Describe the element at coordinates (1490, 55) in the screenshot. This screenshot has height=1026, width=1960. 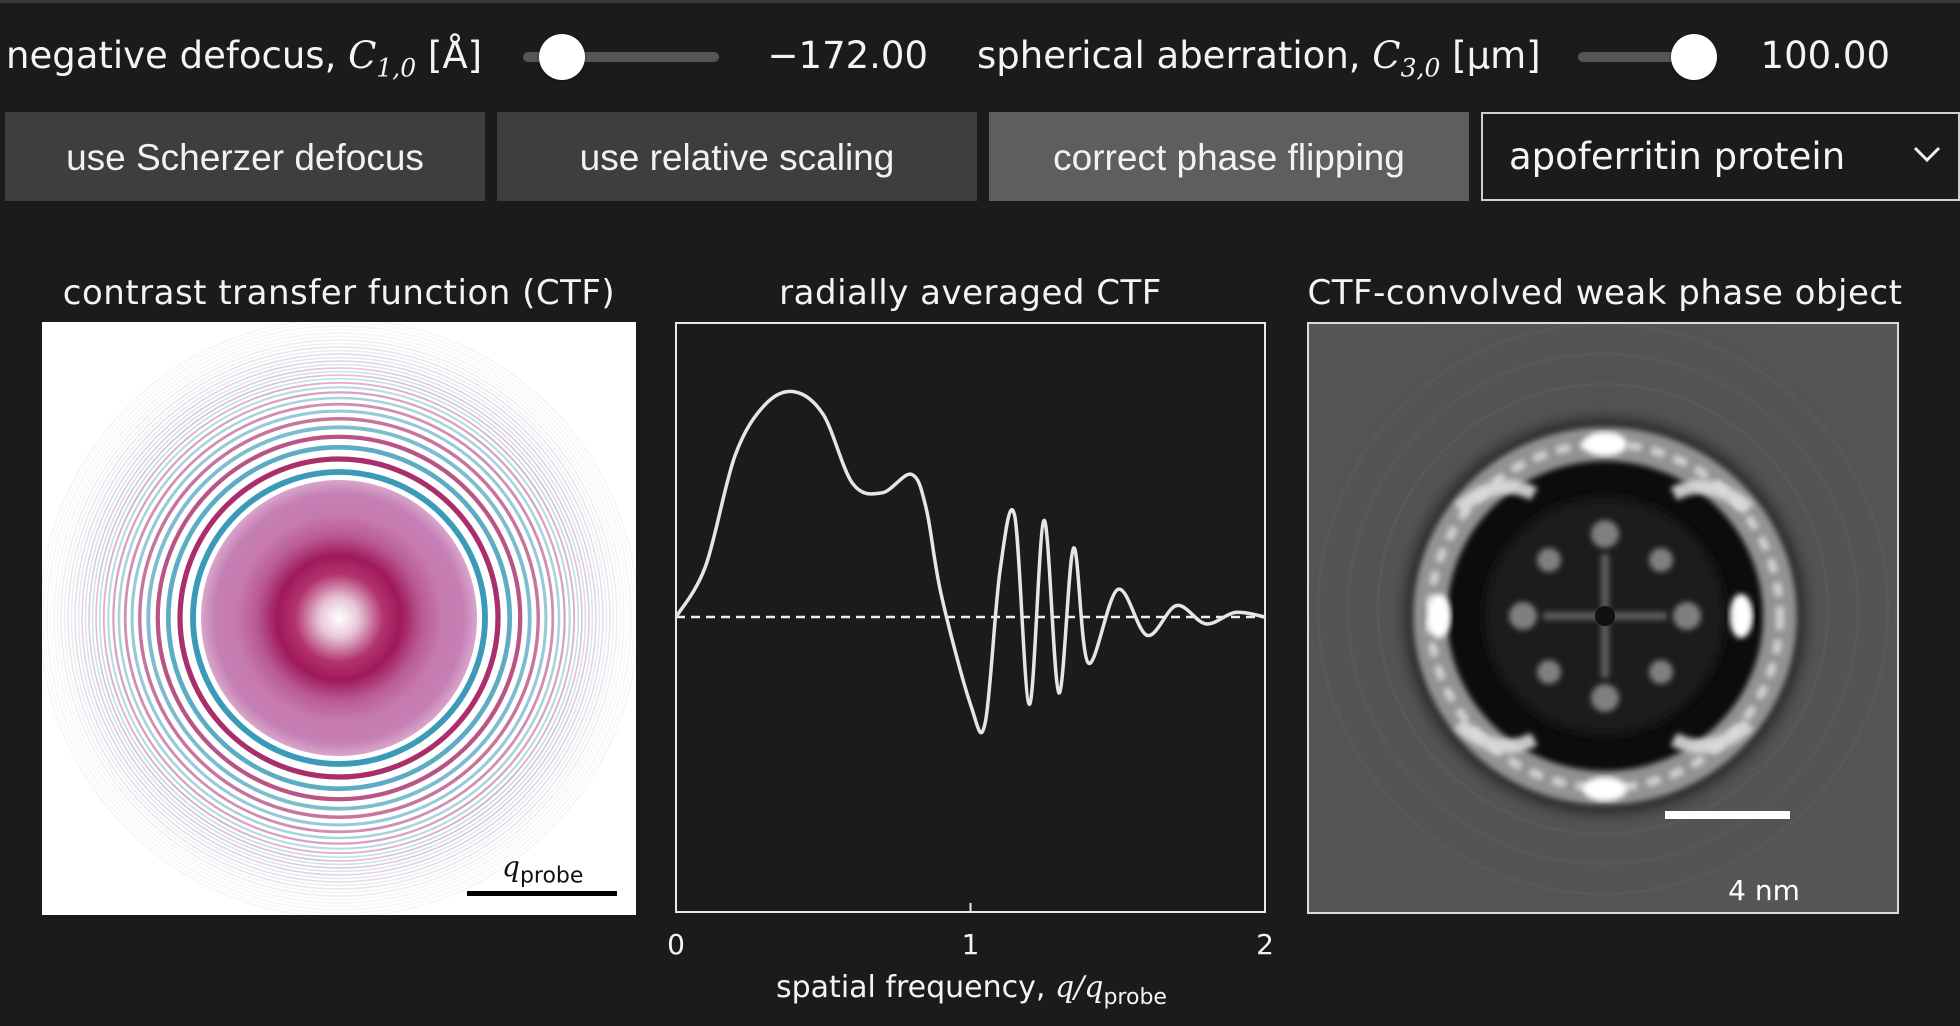
I see `aberration-unit: [µm]` at that location.